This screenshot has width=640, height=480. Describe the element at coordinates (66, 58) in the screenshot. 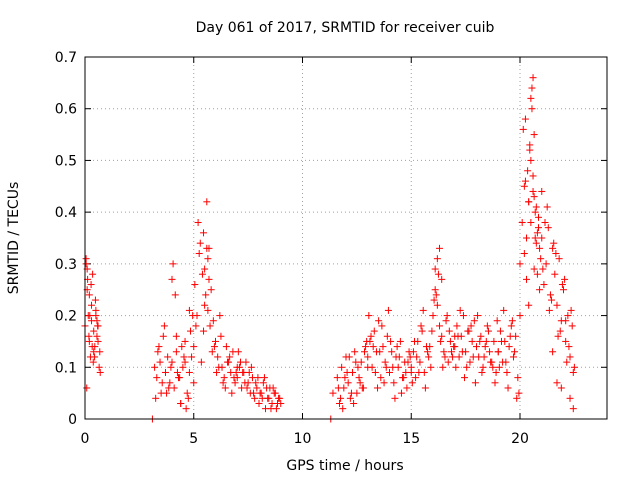

I see `y-tick-label: 0.7` at that location.